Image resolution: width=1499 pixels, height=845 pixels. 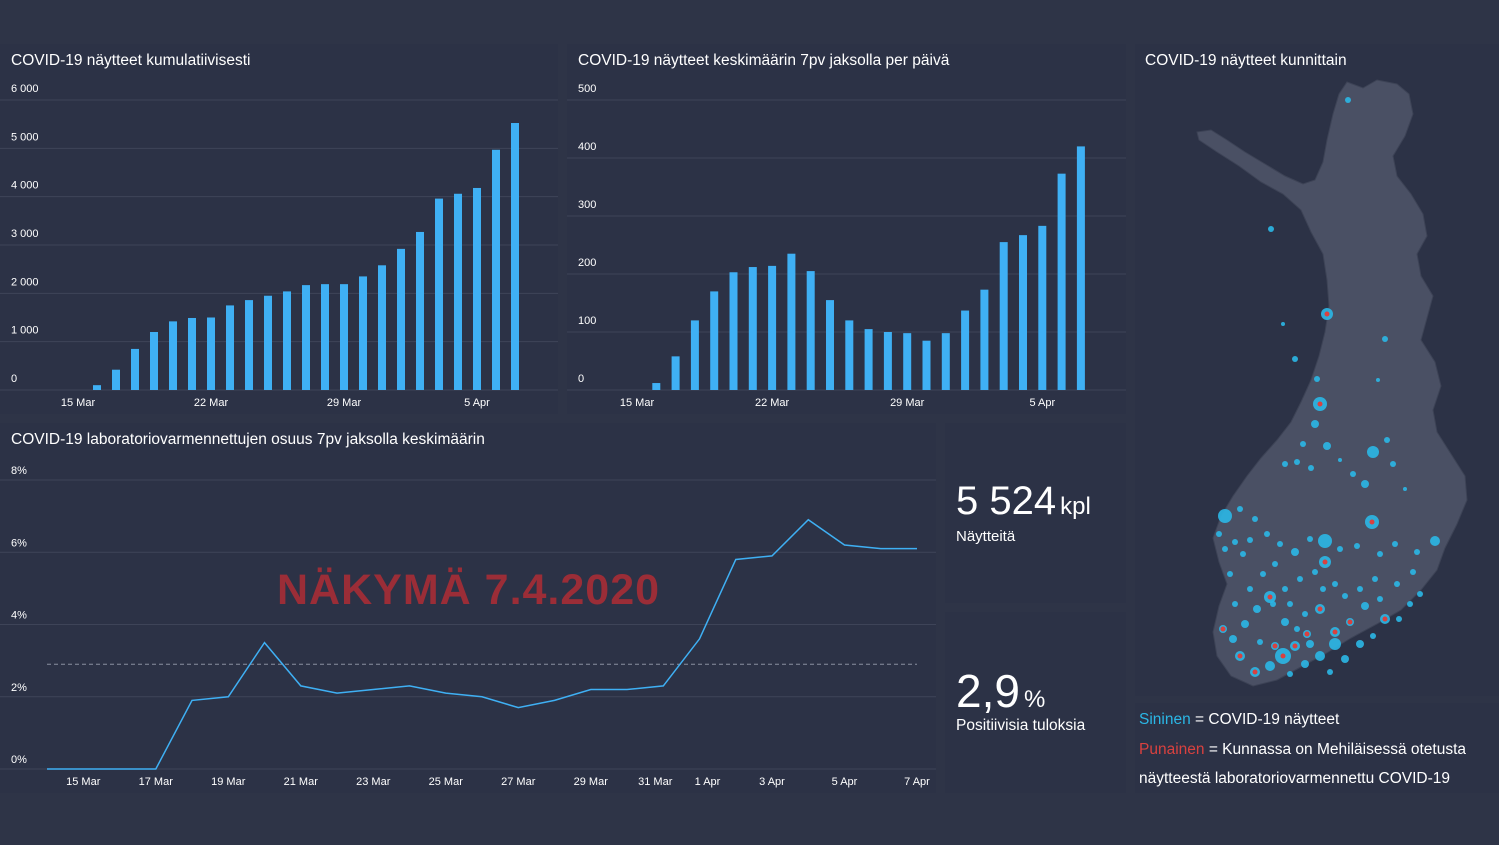 What do you see at coordinates (25, 234) in the screenshot?
I see `y-tick-label: 3 000` at bounding box center [25, 234].